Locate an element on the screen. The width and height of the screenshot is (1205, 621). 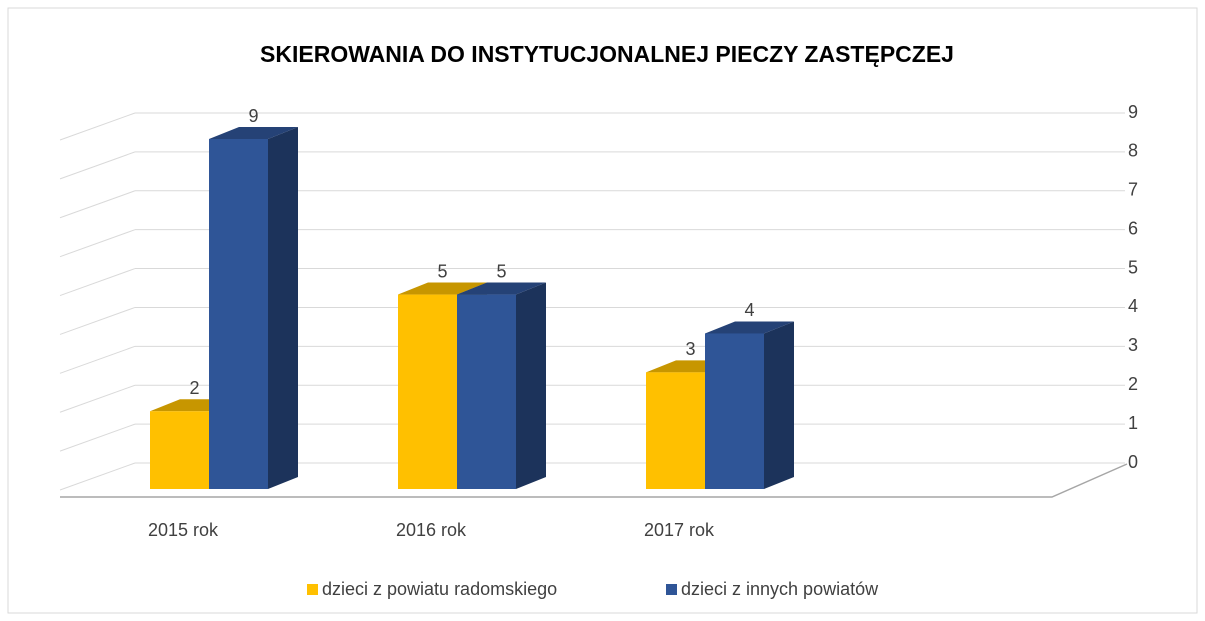
legend-label: dzieci z powiatu radomskiego is located at coordinates (439, 589).